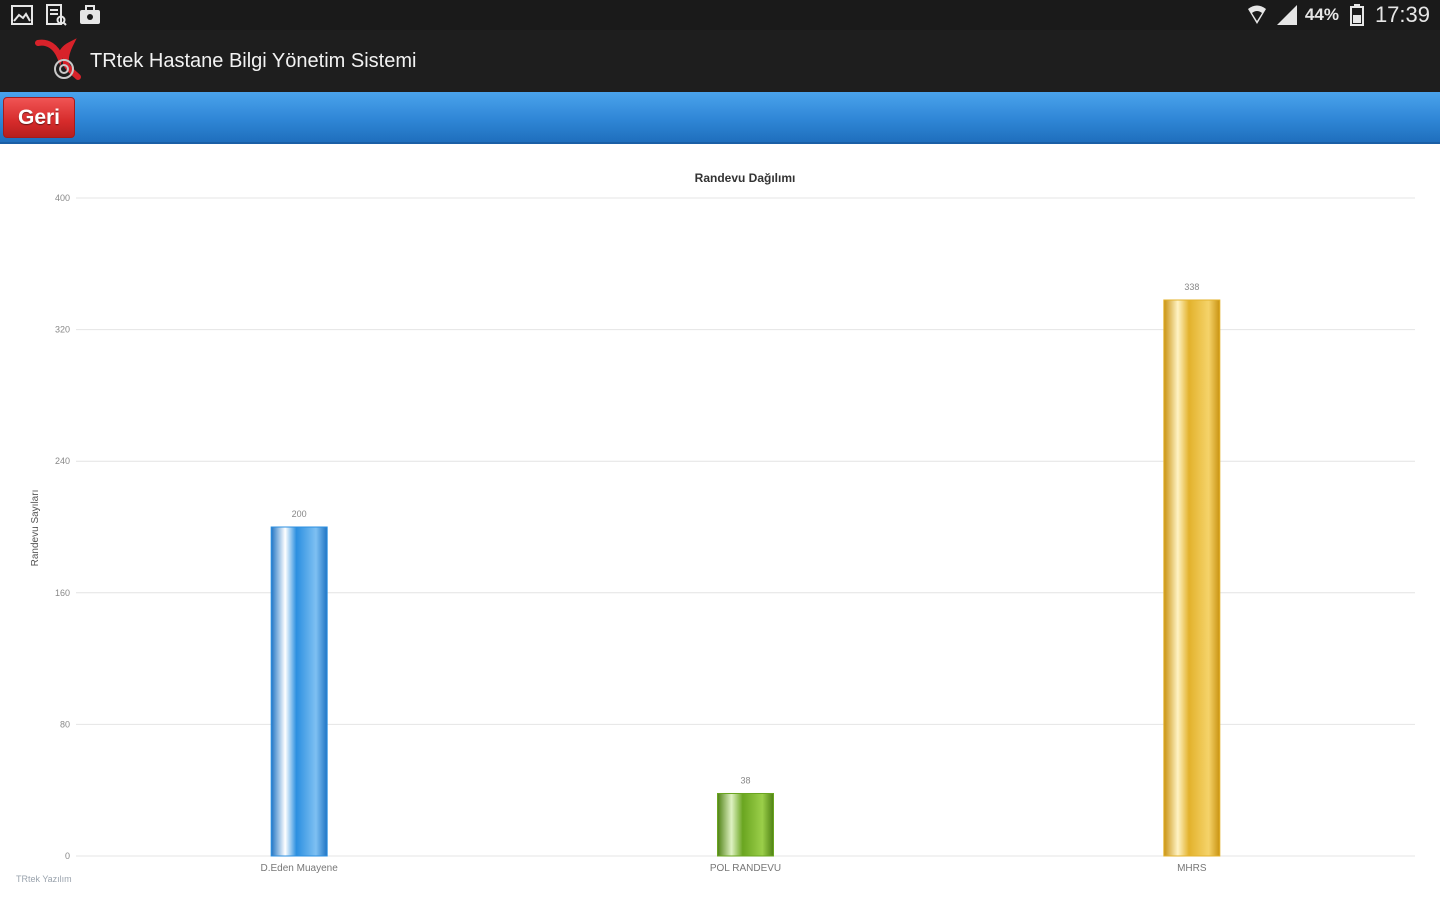 The height and width of the screenshot is (900, 1440). Describe the element at coordinates (1321, 14) in the screenshot. I see `battery-percent: 44%` at that location.